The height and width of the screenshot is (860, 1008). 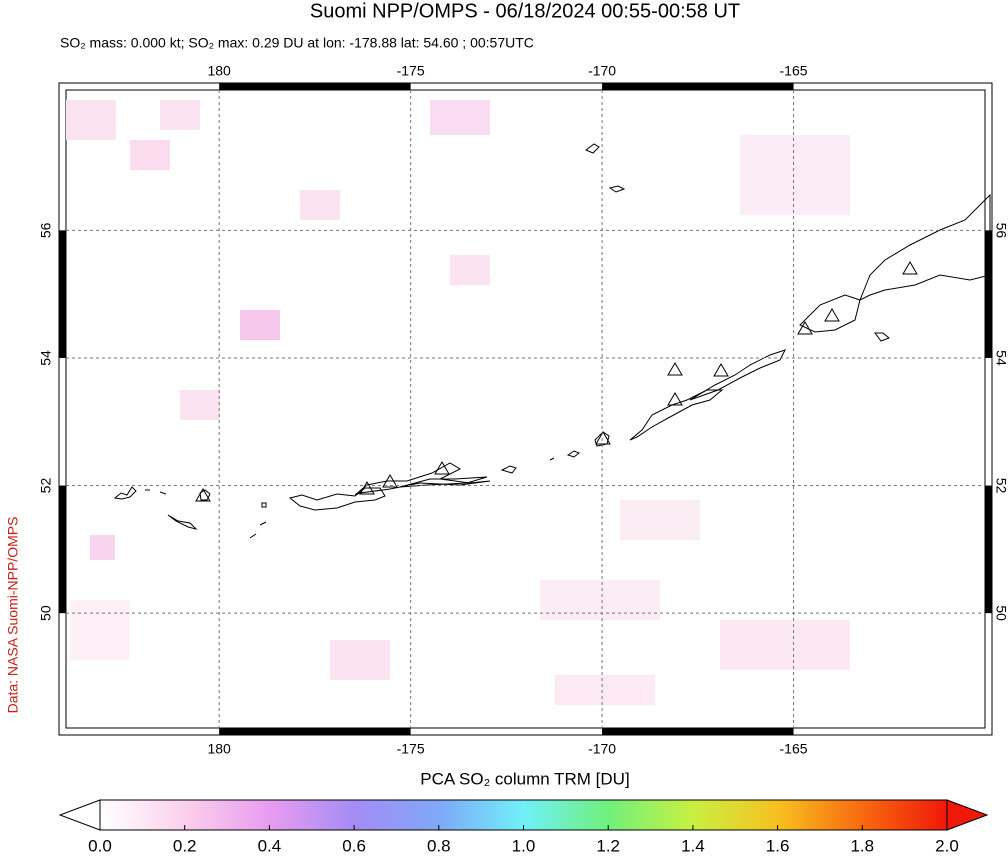 I want to click on credit: Data: NASA Suomi-NPP/OMPS, so click(x=13, y=615).